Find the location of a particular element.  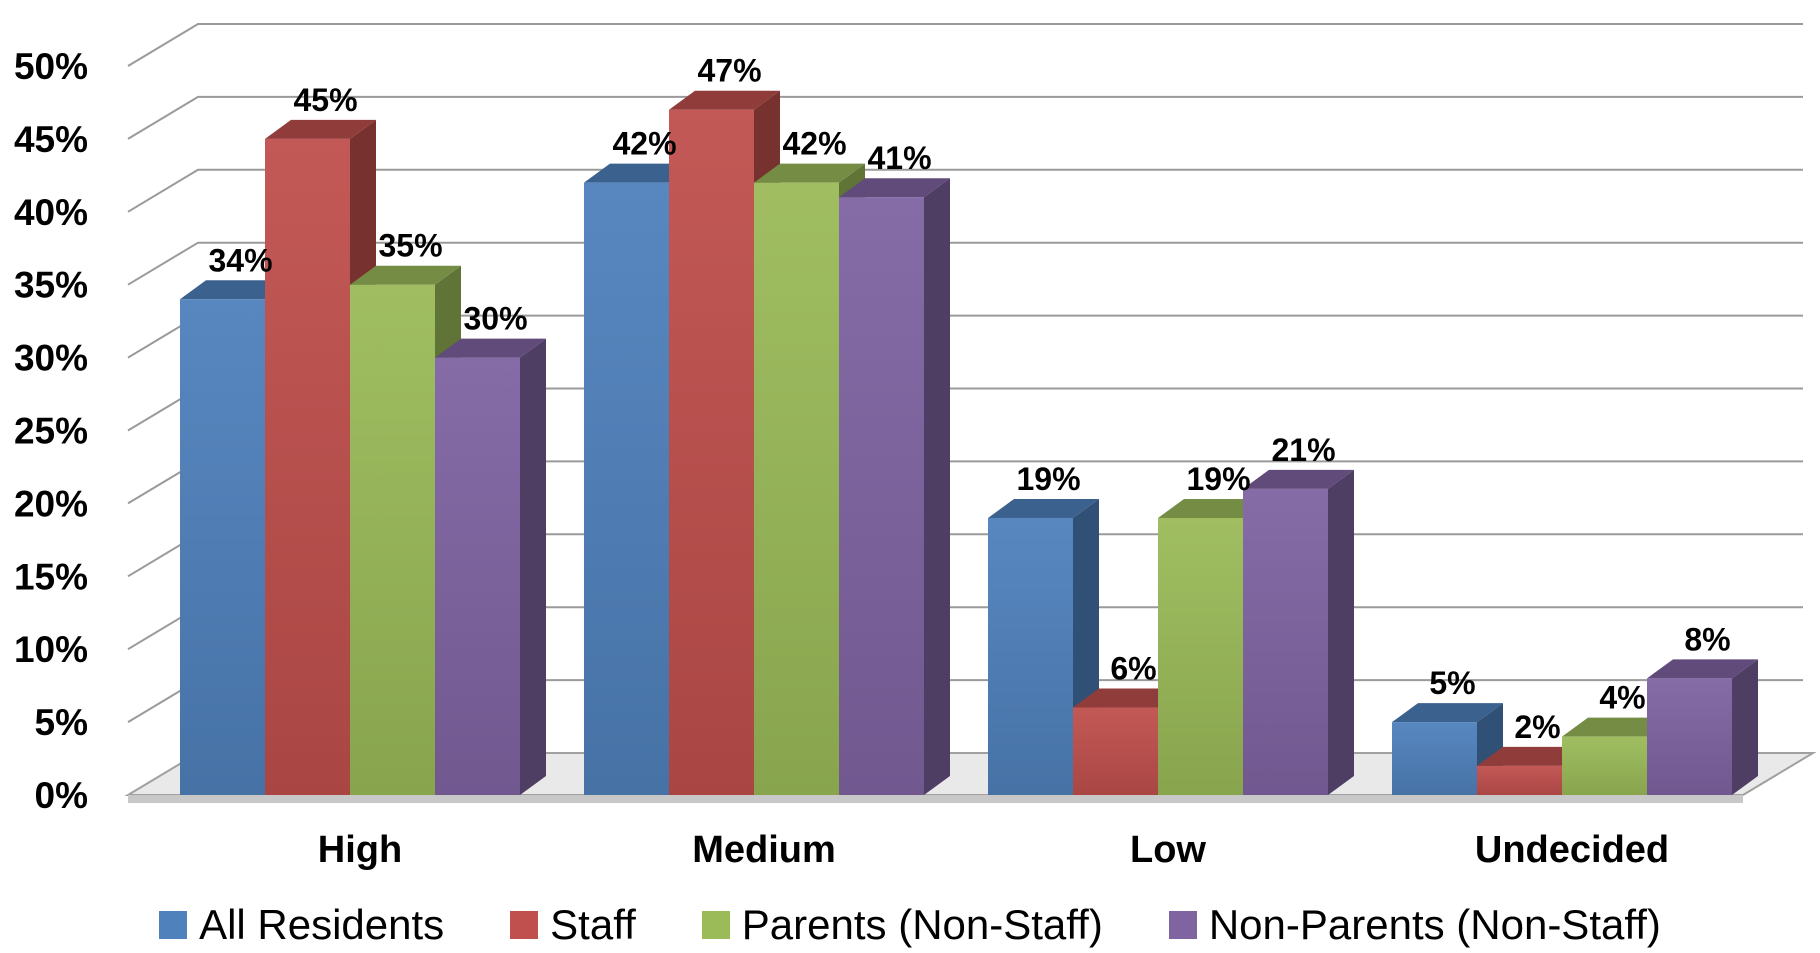

data-label: 4% is located at coordinates (1622, 698).